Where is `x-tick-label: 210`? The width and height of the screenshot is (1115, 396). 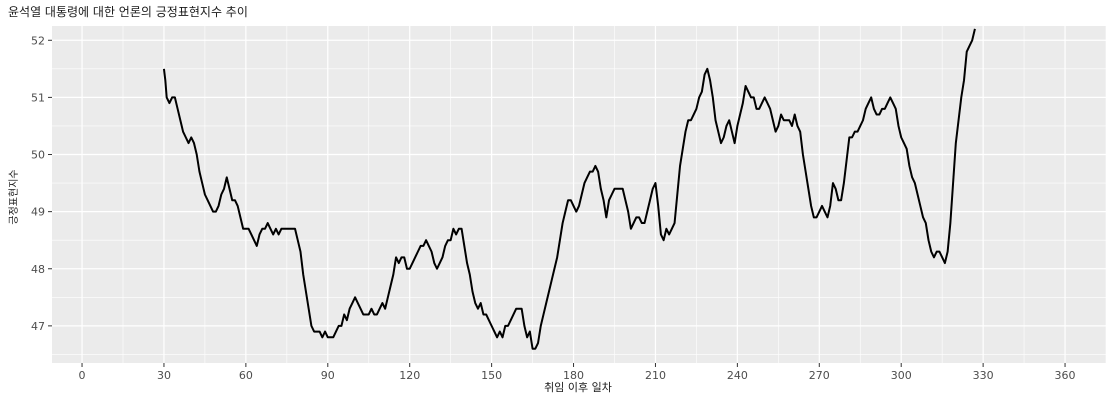 x-tick-label: 210 is located at coordinates (655, 375).